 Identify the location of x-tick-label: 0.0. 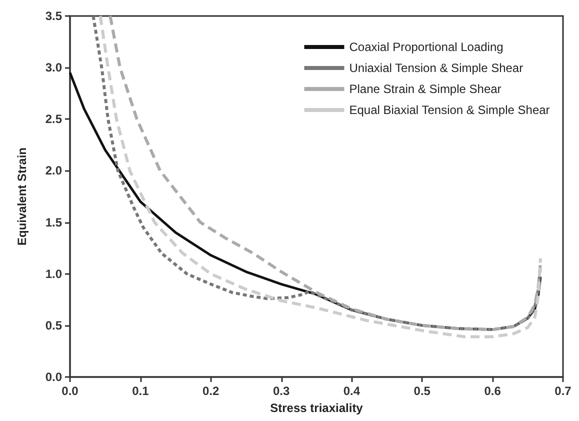
(70, 391).